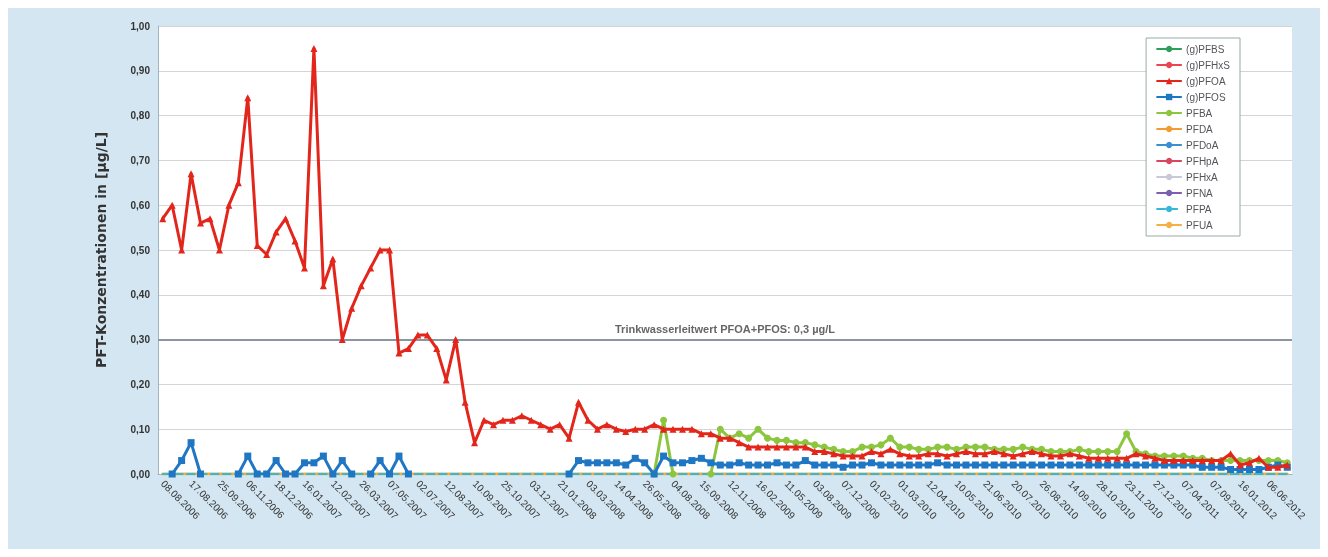 The image size is (1328, 557). Describe the element at coordinates (1202, 145) in the screenshot. I see `legend-label: PFDoA` at that location.